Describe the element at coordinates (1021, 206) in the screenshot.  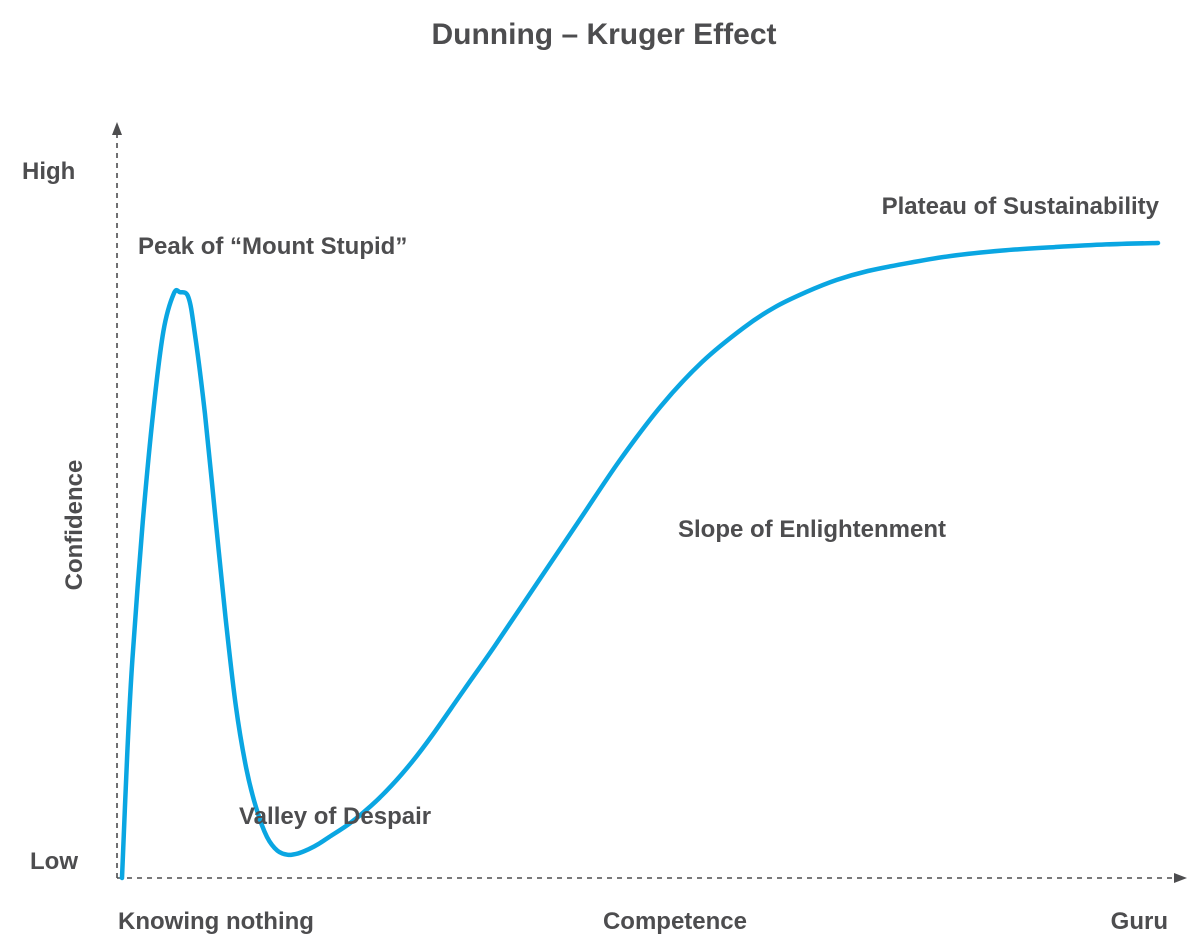
I see `annotation-plateau-of-sustainability: Plateau of Sustainability` at that location.